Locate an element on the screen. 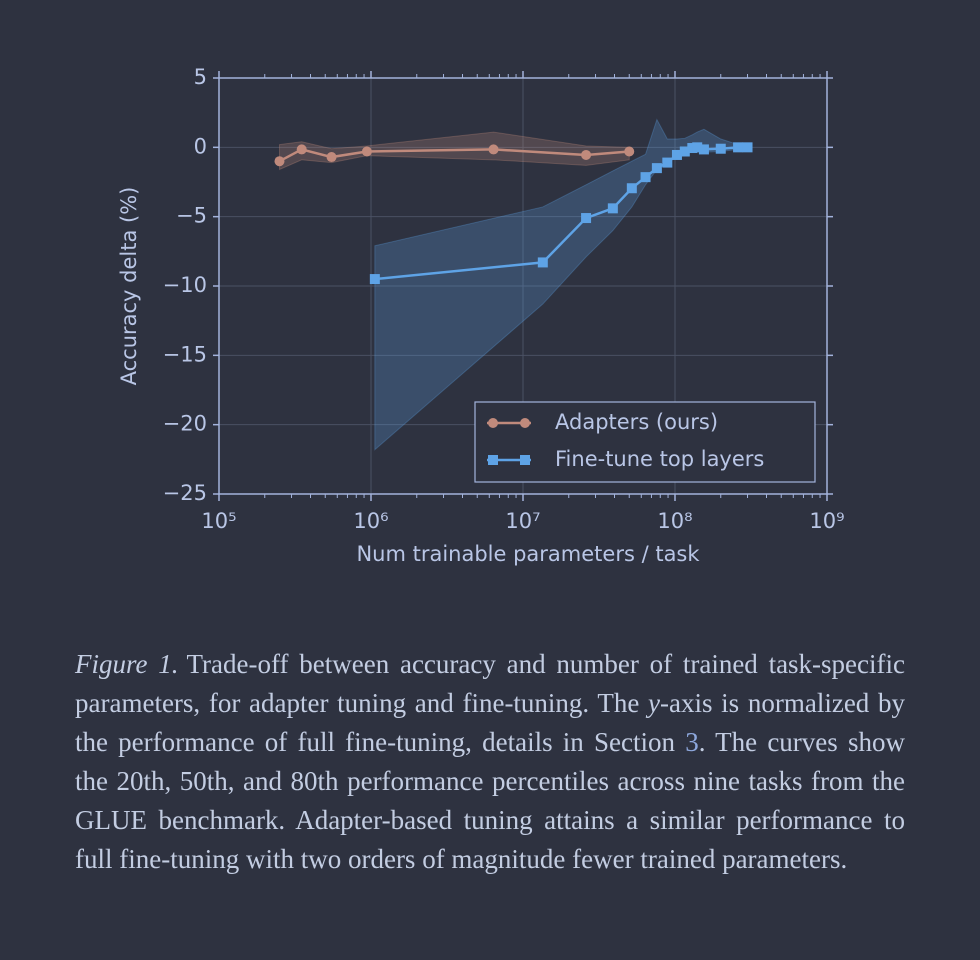 Image resolution: width=980 pixels, height=960 pixels. y-tick-label: 0 is located at coordinates (200, 146).